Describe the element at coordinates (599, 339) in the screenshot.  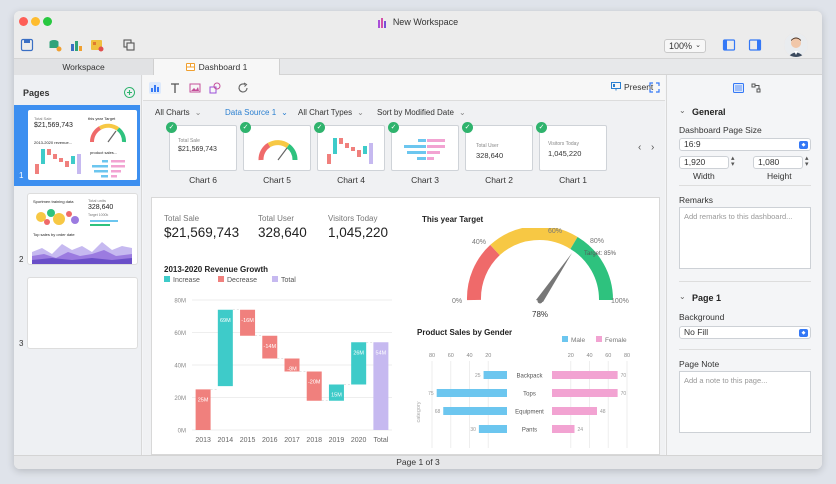
I see `legend-swatch-female` at that location.